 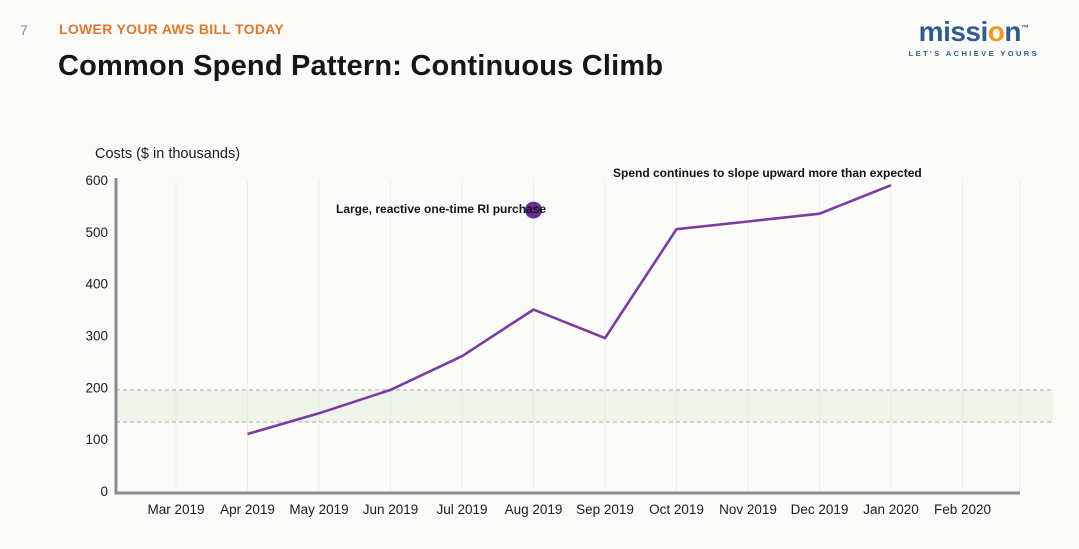 I want to click on x-tick-label-may-2019: May 2019, so click(x=318, y=509).